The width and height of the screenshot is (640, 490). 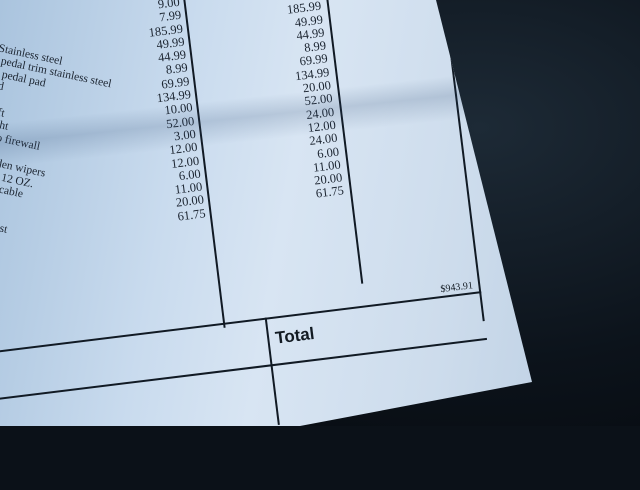 What do you see at coordinates (275, 395) in the screenshot?
I see `footer-divider` at bounding box center [275, 395].